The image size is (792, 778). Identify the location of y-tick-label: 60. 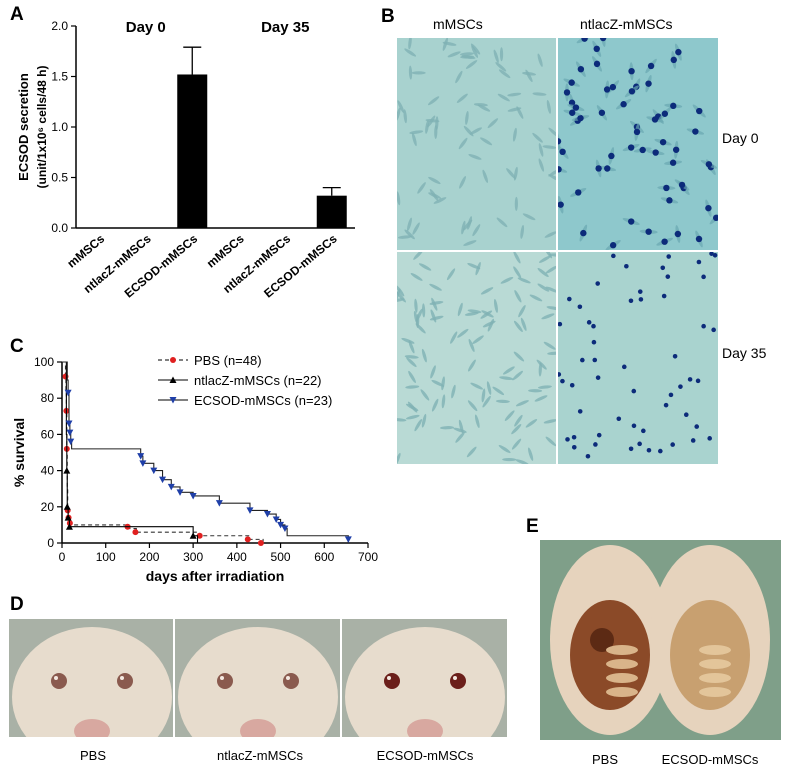
(48, 434).